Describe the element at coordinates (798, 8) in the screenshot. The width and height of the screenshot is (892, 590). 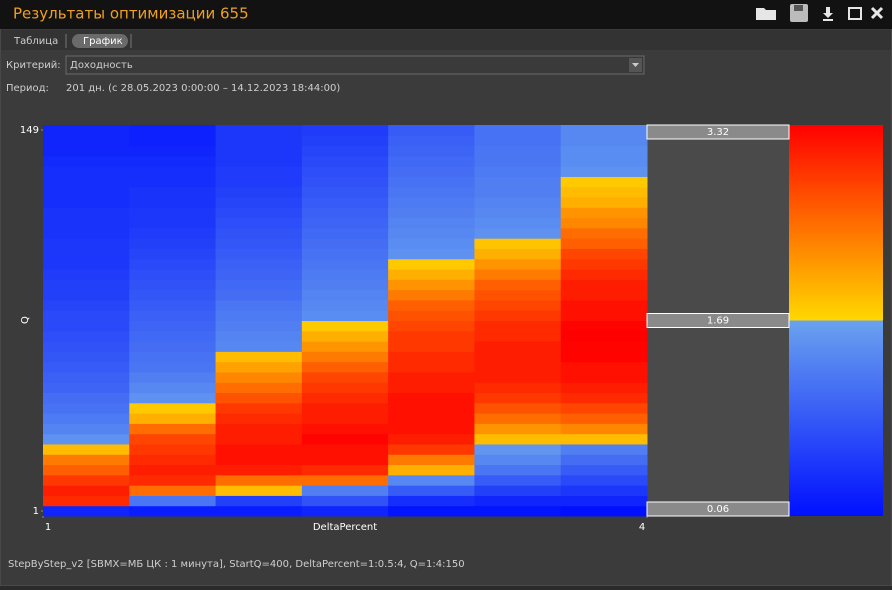
I see `save-icon-part` at that location.